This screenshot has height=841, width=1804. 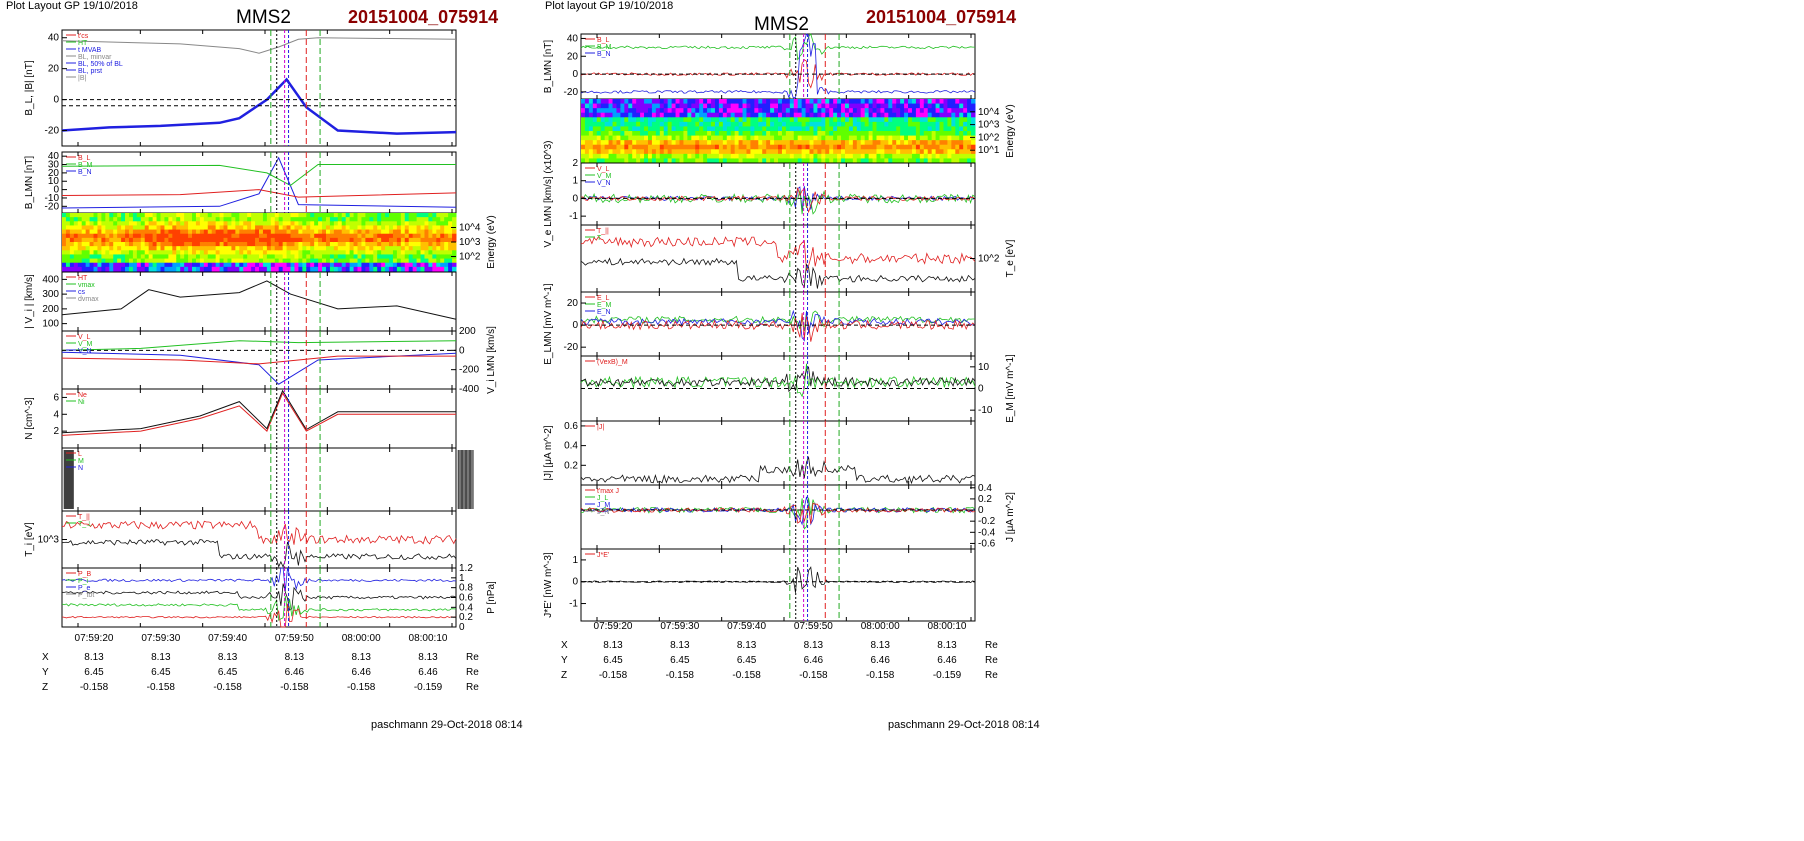 What do you see at coordinates (470, 228) in the screenshot?
I see `y-tick-label: 10^4` at bounding box center [470, 228].